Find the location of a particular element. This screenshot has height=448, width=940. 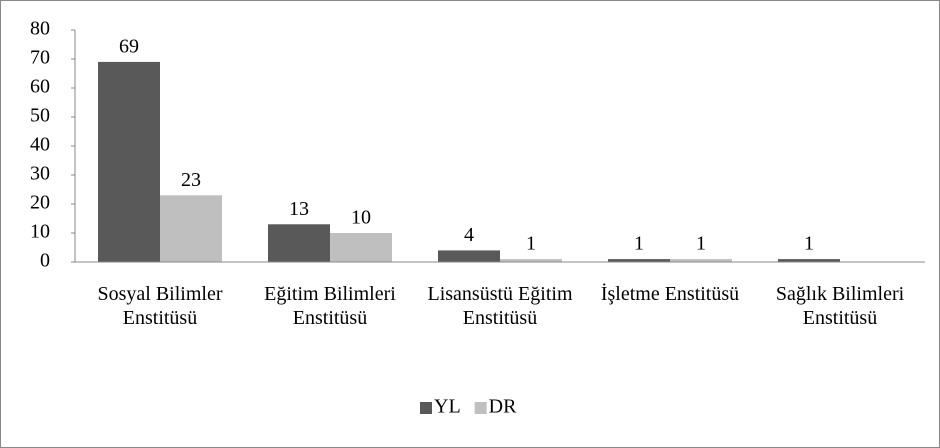

y-tick-label: 30 is located at coordinates (40, 174).